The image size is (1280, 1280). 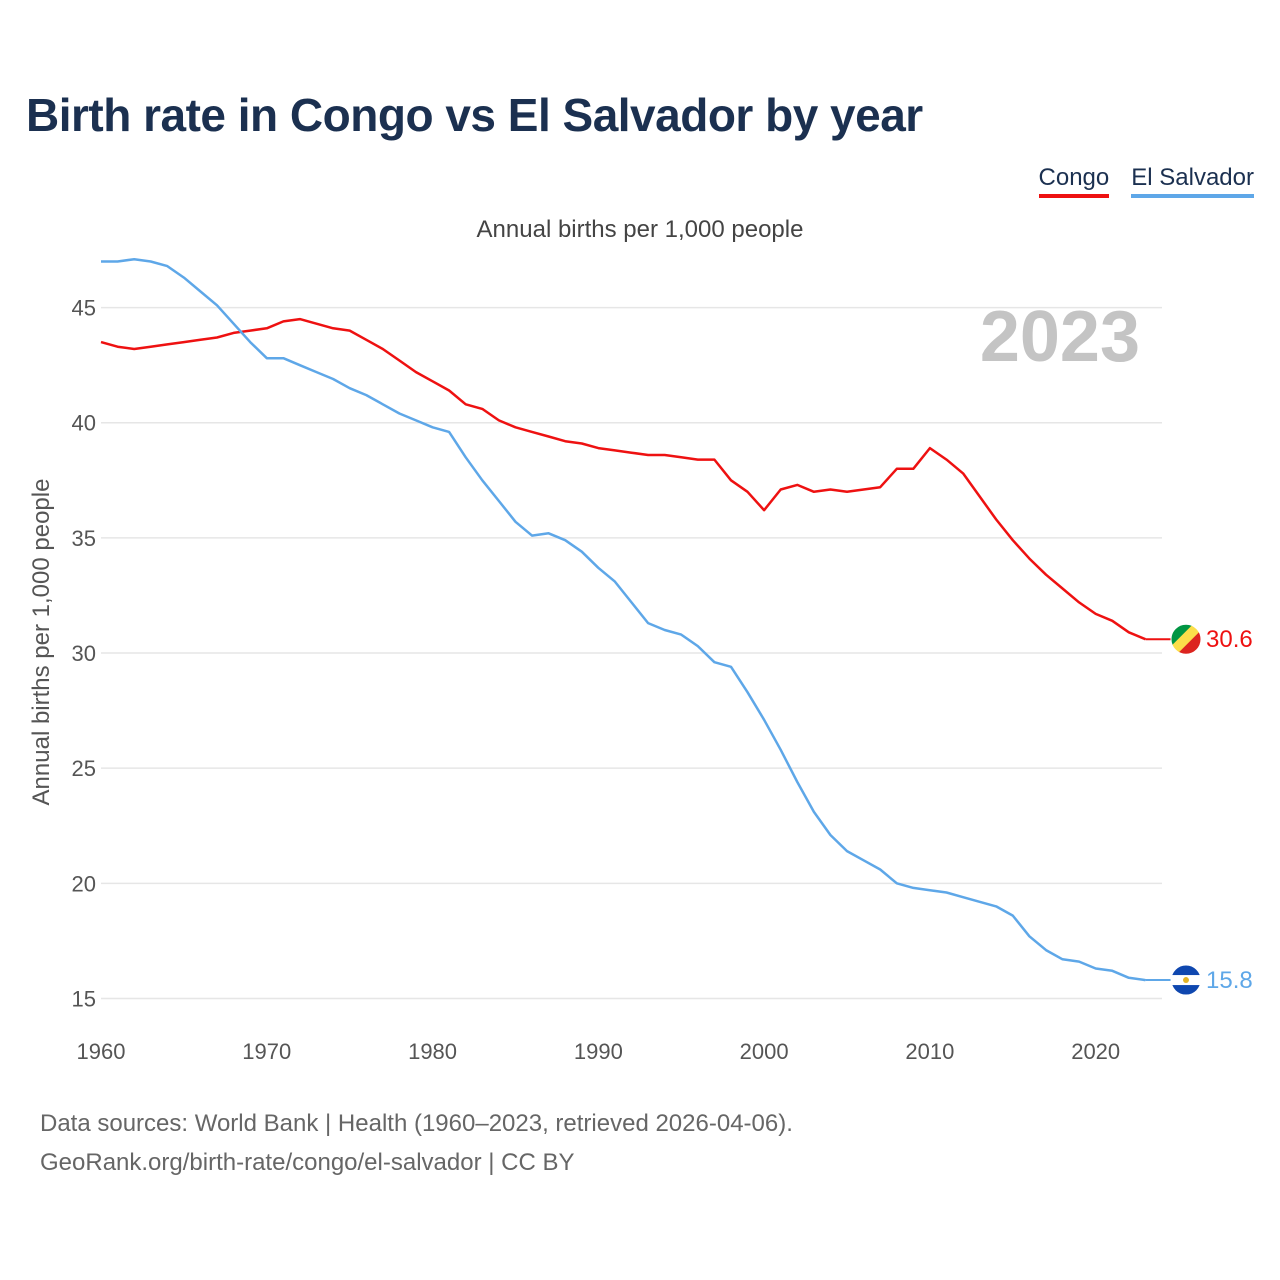 I want to click on x-axis-ticks: 1960 1970 1980 1990 2000 2010 2020, so click(x=599, y=1051).